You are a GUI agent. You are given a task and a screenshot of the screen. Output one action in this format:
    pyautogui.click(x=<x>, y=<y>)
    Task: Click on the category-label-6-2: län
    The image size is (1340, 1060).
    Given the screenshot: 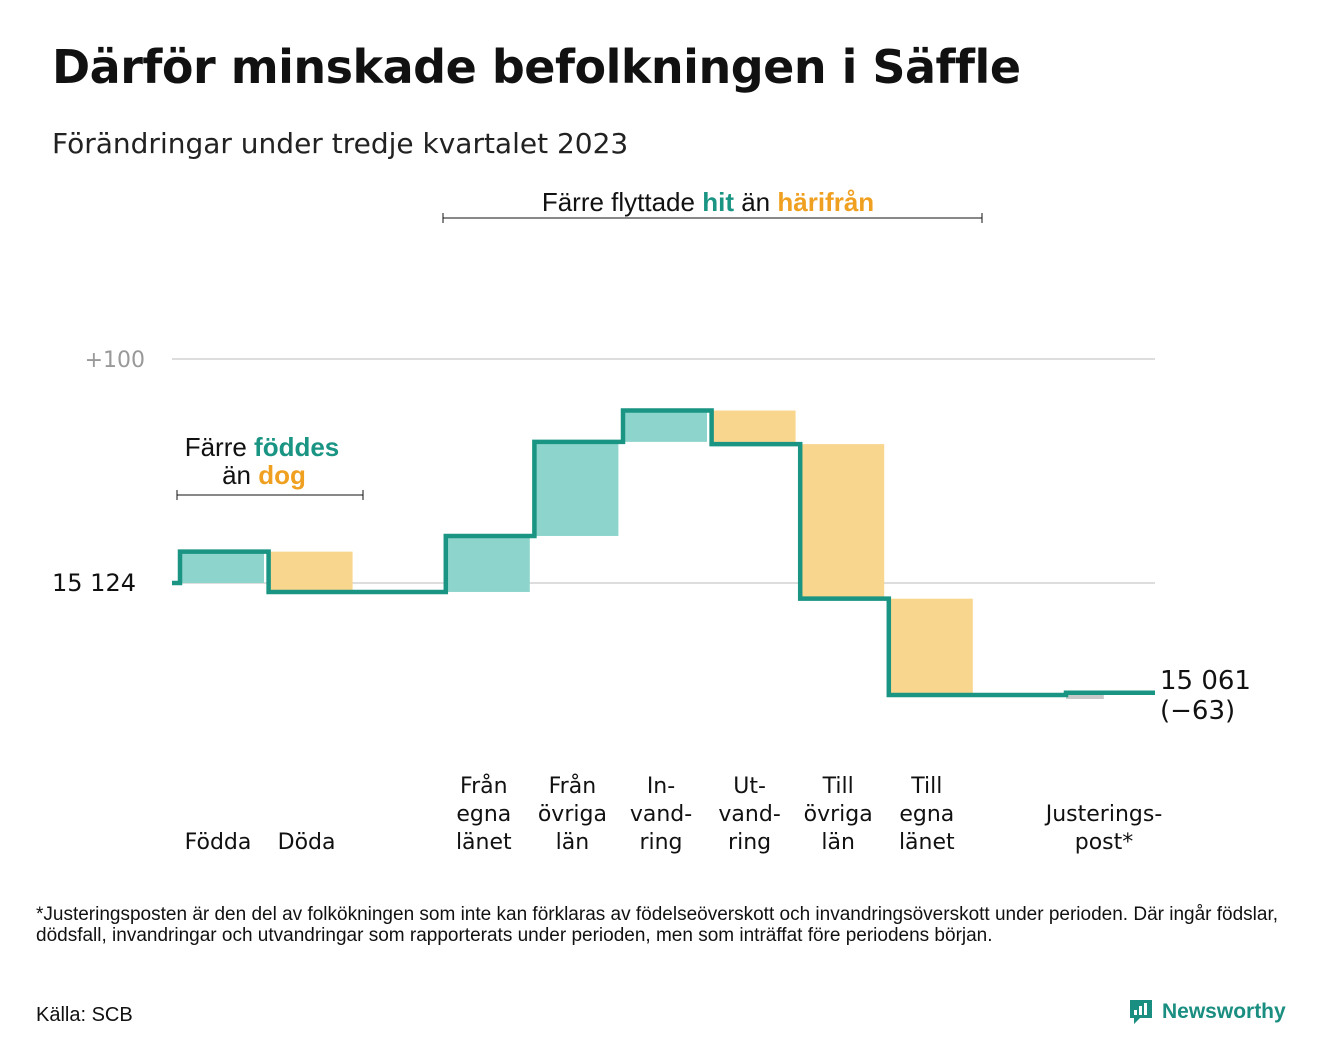 What is the action you would take?
    pyautogui.click(x=838, y=842)
    